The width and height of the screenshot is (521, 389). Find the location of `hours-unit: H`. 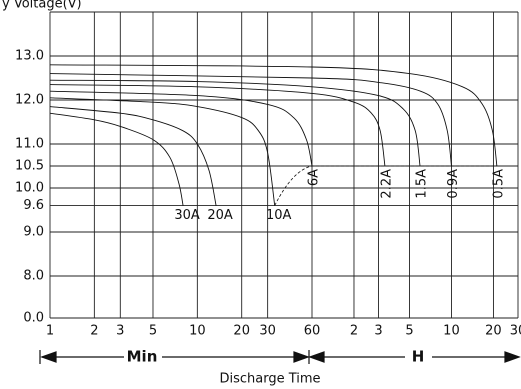

hours-unit: H is located at coordinates (418, 357).